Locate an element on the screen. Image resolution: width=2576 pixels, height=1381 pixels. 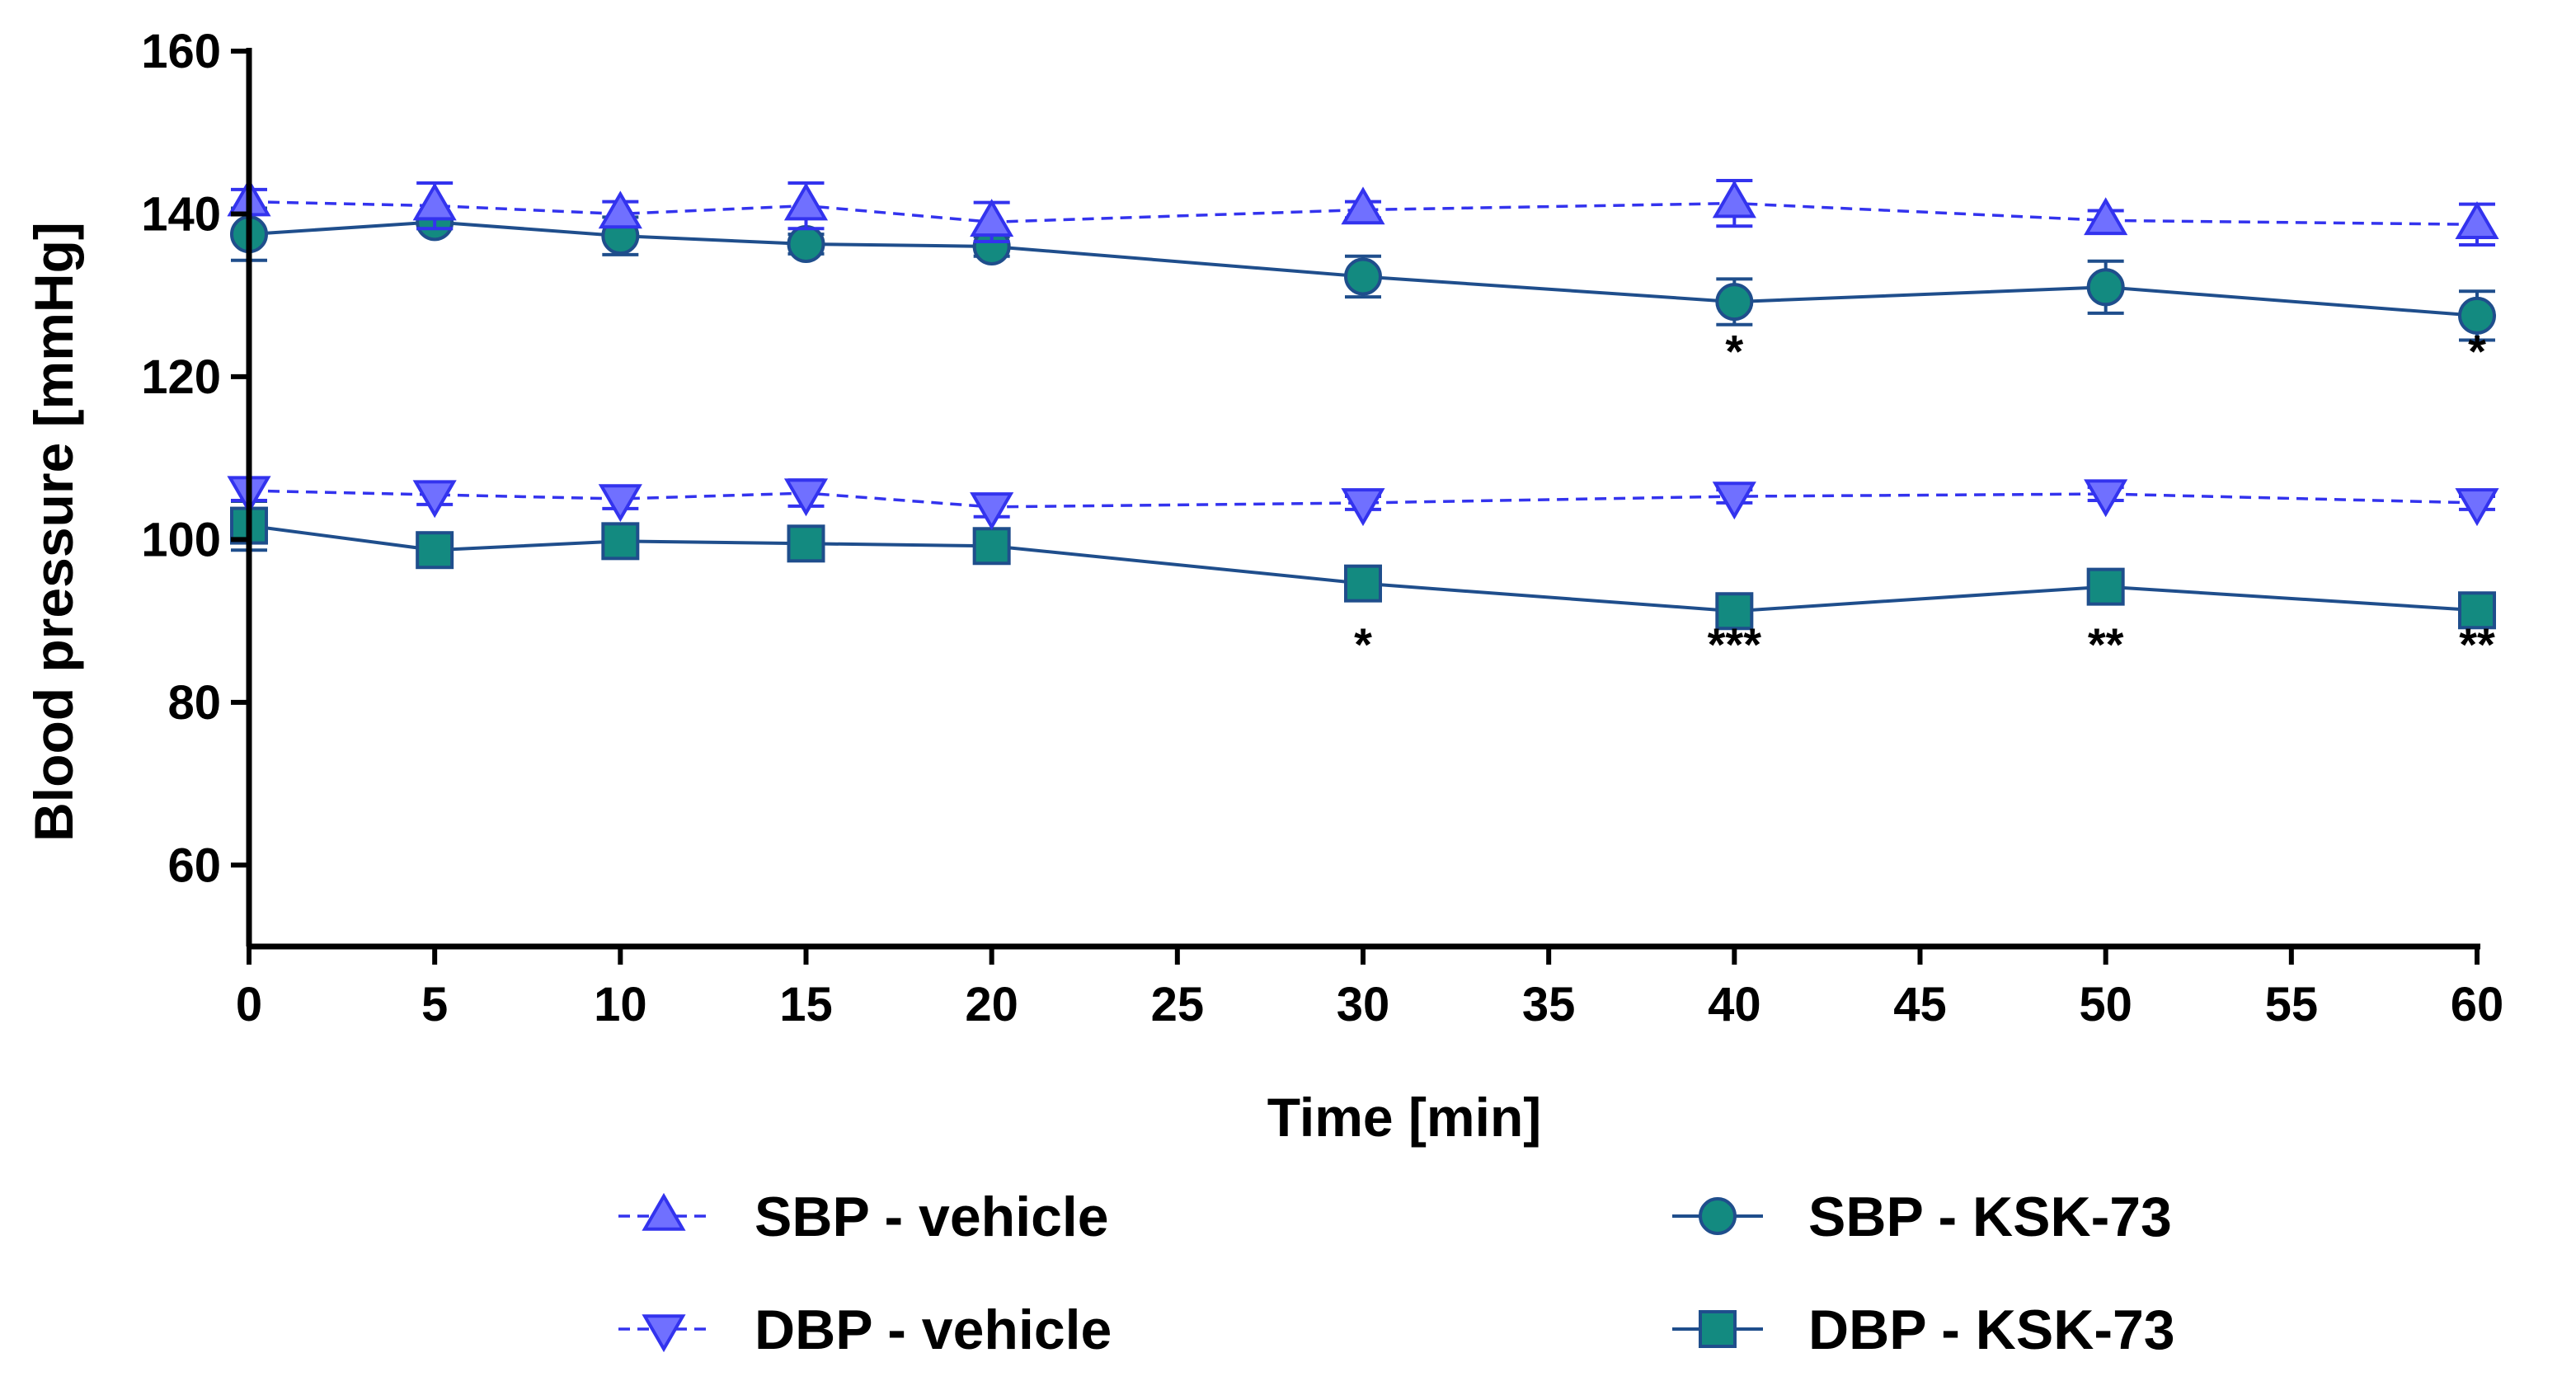
x-axis-title: Time [min] is located at coordinates (1404, 1118).